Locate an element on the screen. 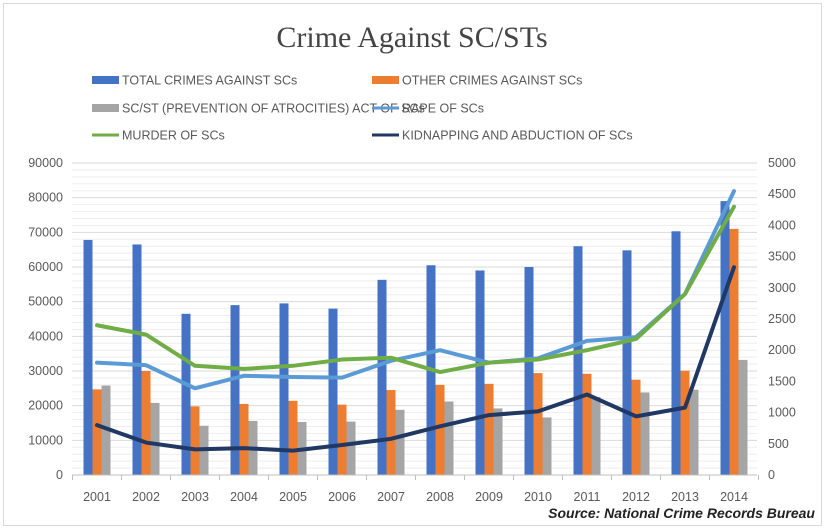  y-right-tick-label: 5000 is located at coordinates (782, 163).